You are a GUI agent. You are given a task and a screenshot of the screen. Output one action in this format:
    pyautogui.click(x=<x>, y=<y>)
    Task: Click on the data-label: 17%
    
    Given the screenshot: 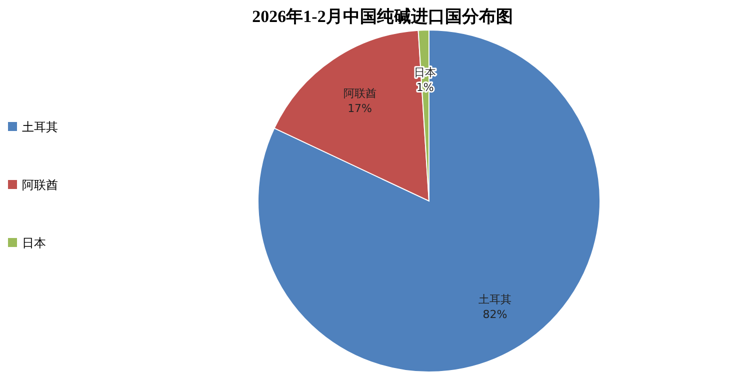 What is the action you would take?
    pyautogui.click(x=360, y=109)
    